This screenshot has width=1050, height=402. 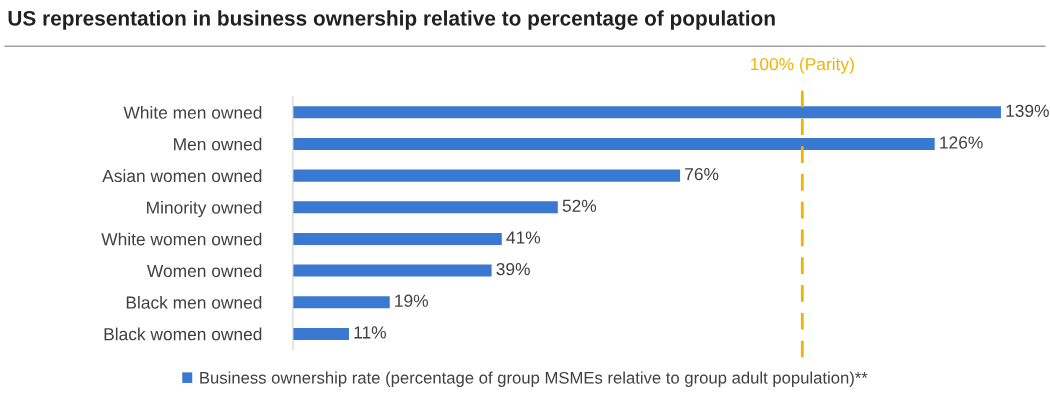 I want to click on data-label: 52%, so click(x=579, y=205).